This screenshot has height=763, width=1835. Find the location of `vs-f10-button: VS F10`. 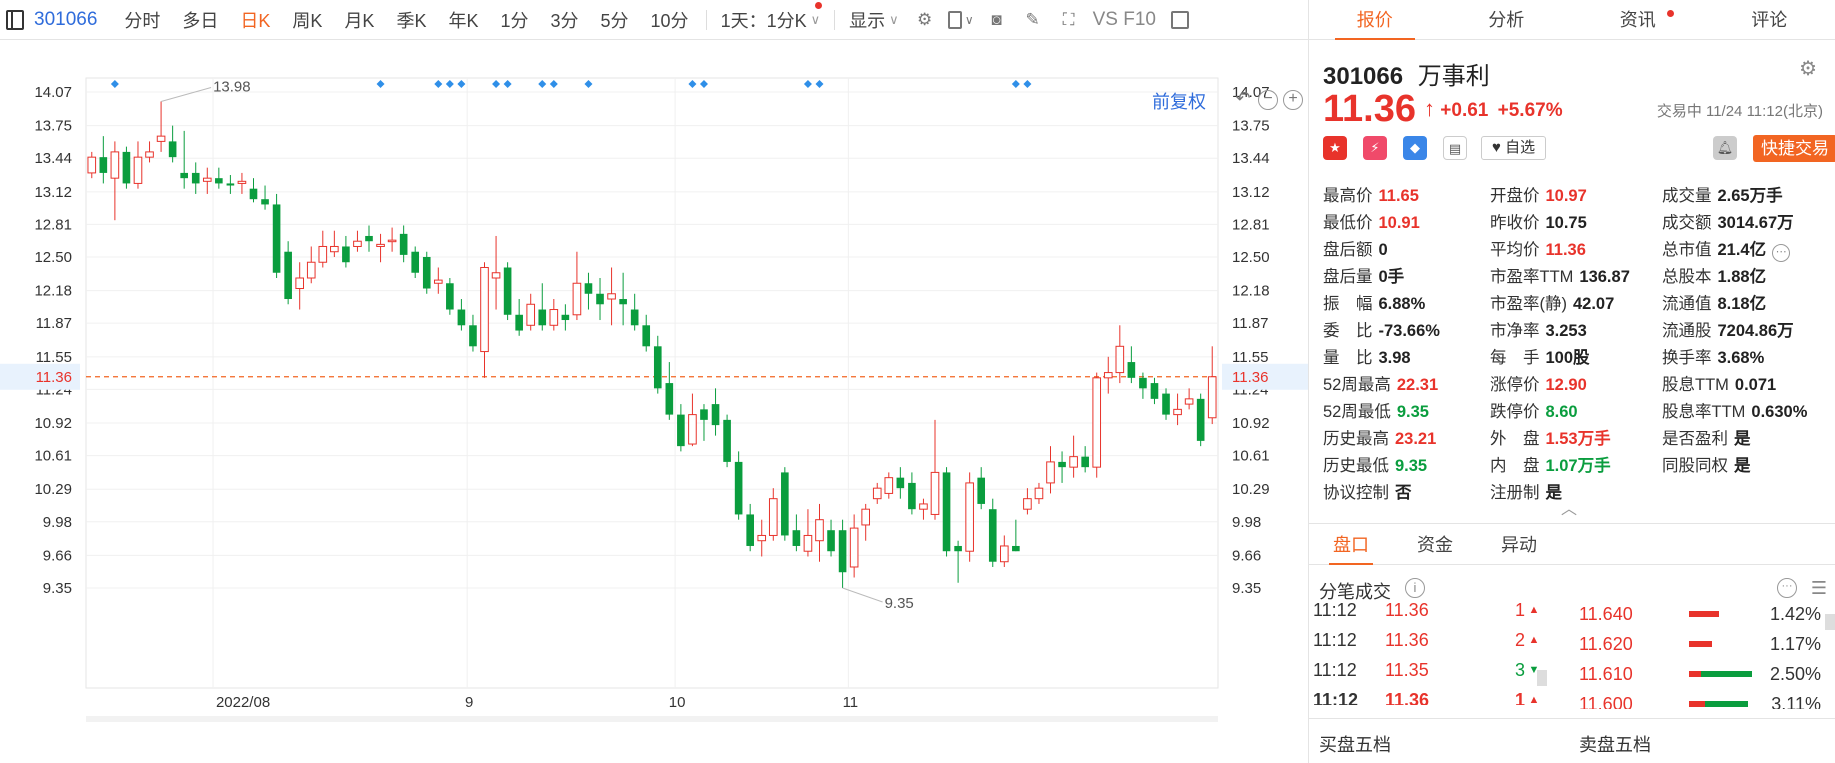

vs-f10-button: VS F10 is located at coordinates (1124, 19).